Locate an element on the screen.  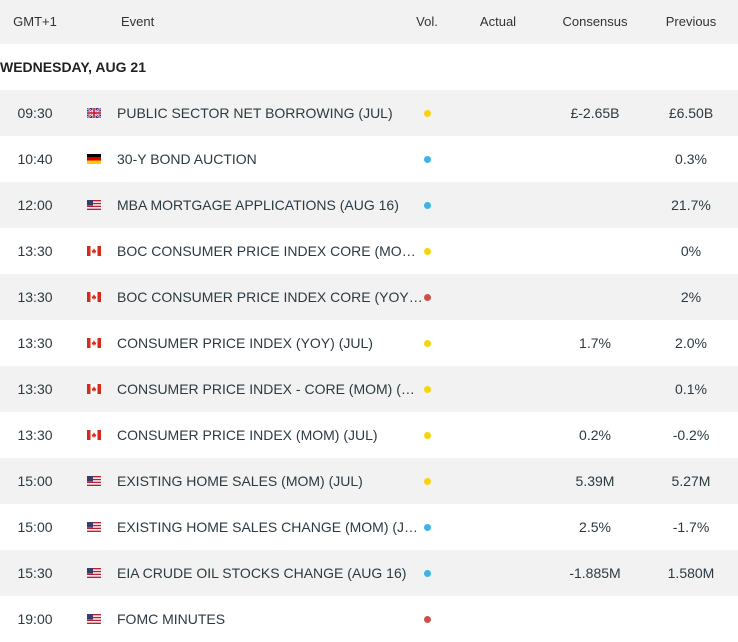
previous: 0.3% is located at coordinates (691, 159).